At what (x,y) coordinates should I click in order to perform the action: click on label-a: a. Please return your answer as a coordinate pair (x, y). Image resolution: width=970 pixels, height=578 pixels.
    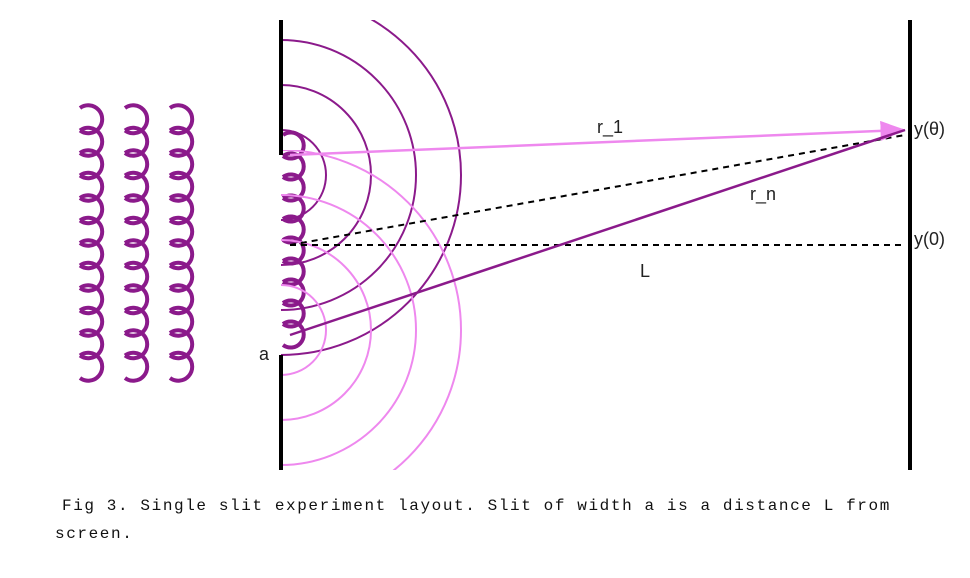
    Looking at the image, I should click on (264, 354).